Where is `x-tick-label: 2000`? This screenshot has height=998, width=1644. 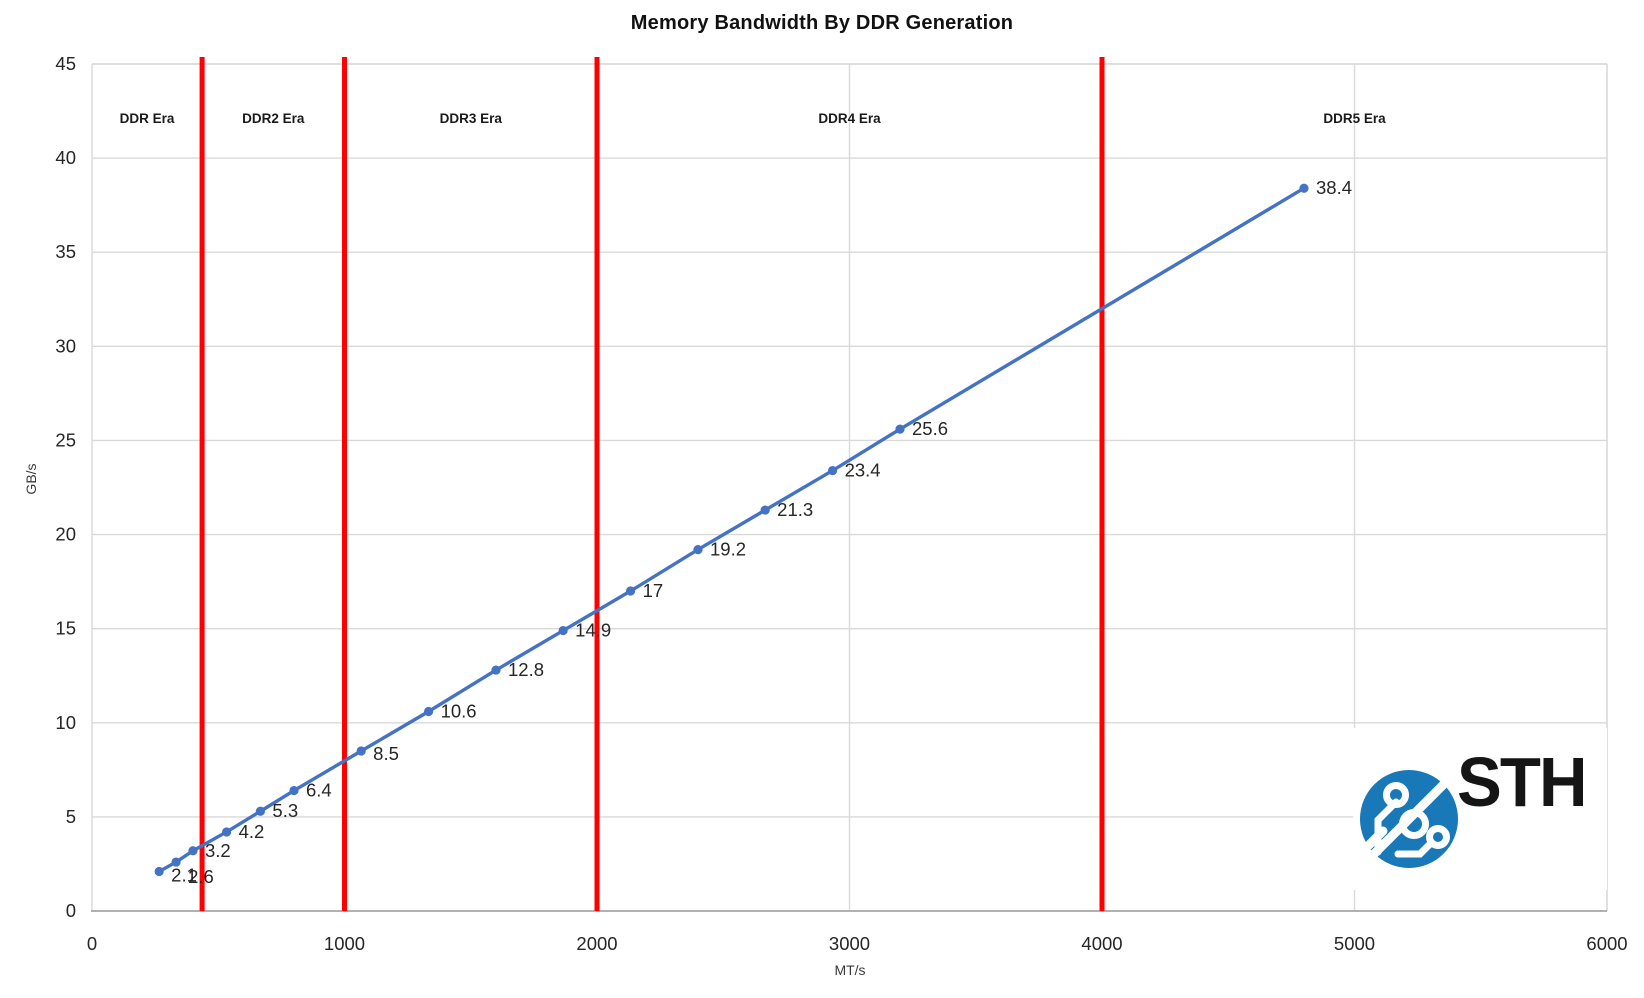
x-tick-label: 2000 is located at coordinates (596, 943).